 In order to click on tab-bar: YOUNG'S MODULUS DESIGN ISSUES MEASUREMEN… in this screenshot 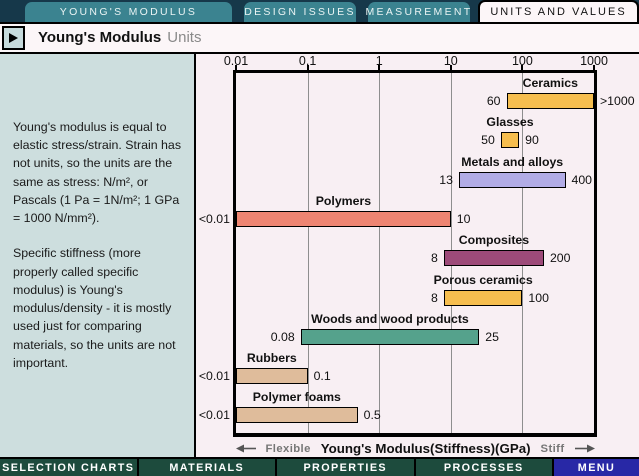, I will do `click(319, 11)`.